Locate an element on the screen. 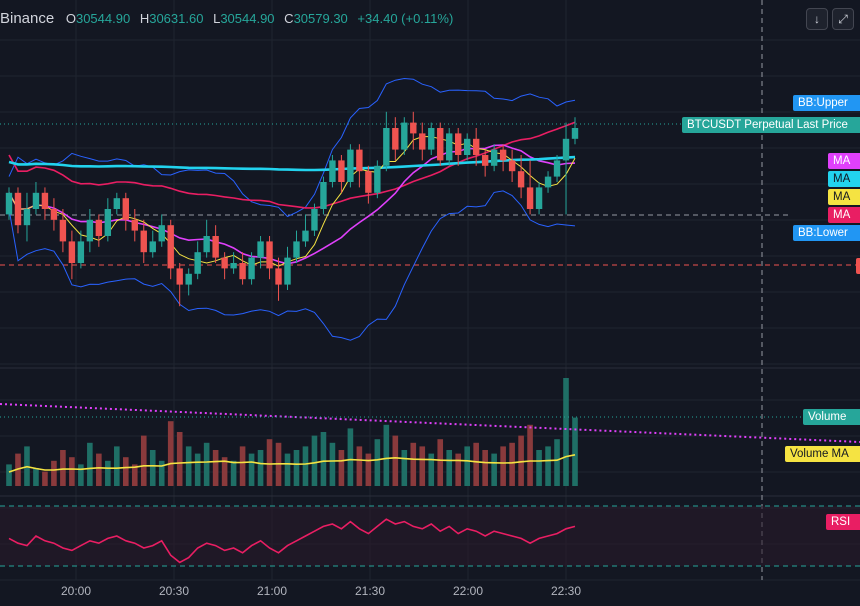 The image size is (860, 606). low-label: L is located at coordinates (217, 18).